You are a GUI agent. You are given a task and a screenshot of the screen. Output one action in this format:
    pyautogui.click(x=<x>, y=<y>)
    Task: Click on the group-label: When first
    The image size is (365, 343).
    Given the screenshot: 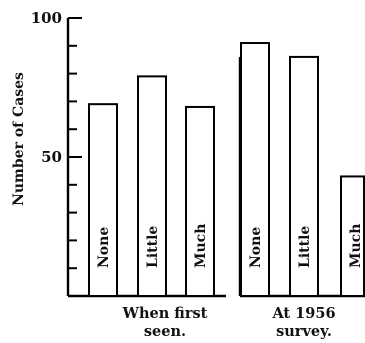 What is the action you would take?
    pyautogui.click(x=165, y=313)
    